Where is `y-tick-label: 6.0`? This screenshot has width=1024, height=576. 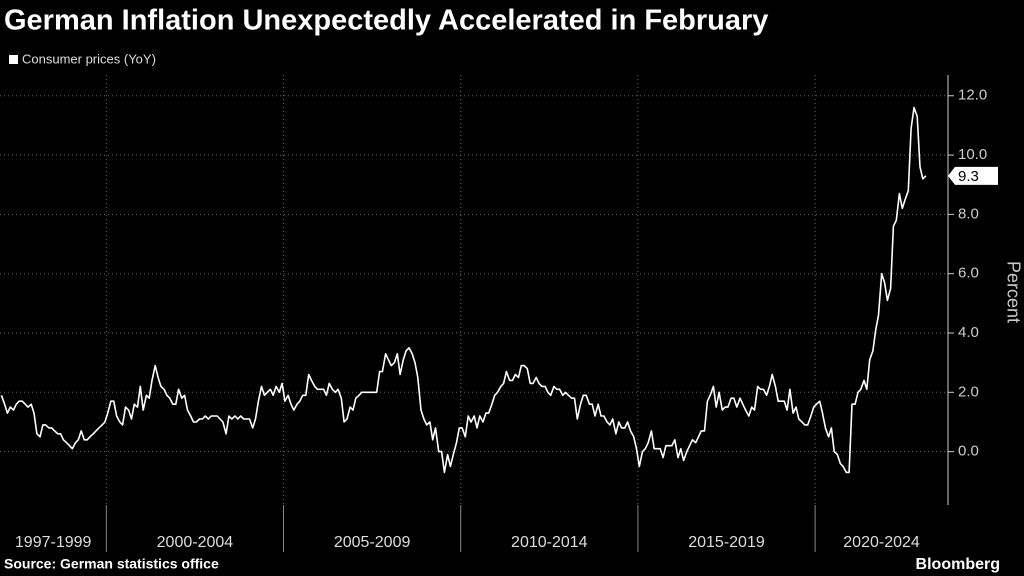 y-tick-label: 6.0 is located at coordinates (968, 273).